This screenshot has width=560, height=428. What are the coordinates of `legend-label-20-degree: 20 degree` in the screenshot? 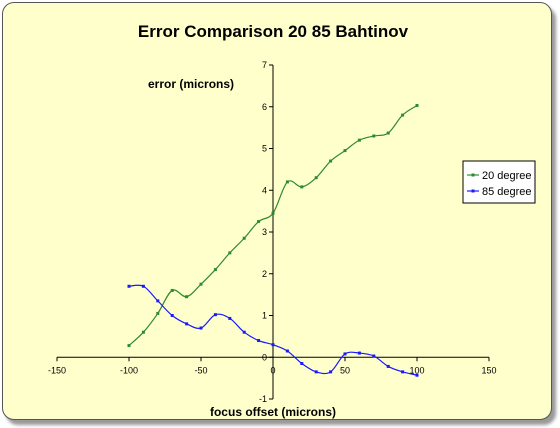 It's located at (507, 176).